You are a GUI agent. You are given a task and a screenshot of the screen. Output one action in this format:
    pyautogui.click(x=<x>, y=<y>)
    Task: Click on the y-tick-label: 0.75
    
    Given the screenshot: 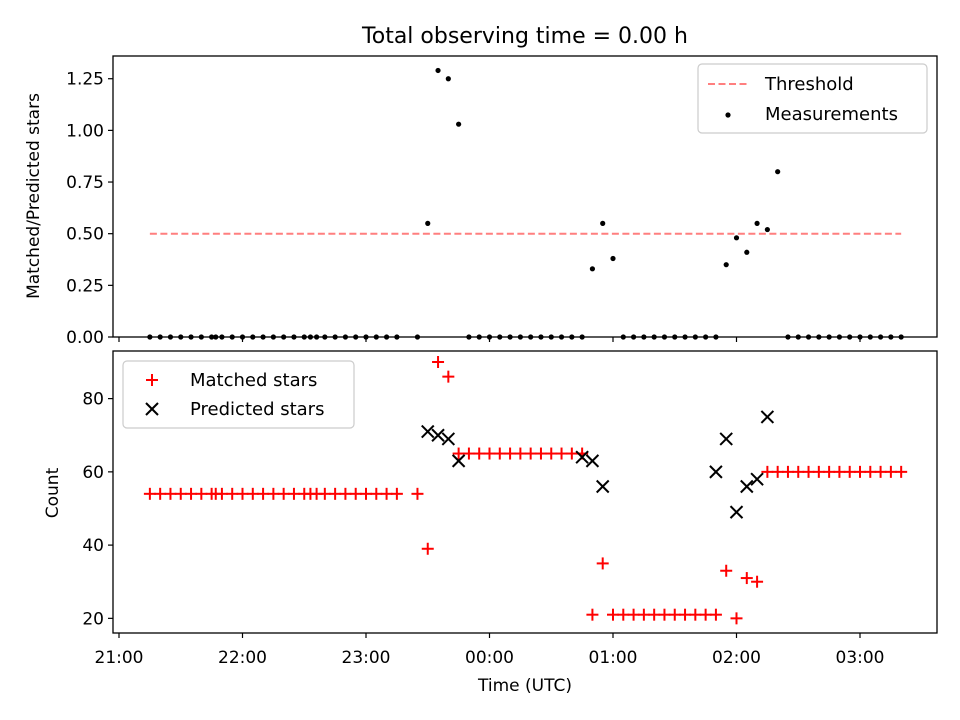 What is the action you would take?
    pyautogui.click(x=85, y=183)
    